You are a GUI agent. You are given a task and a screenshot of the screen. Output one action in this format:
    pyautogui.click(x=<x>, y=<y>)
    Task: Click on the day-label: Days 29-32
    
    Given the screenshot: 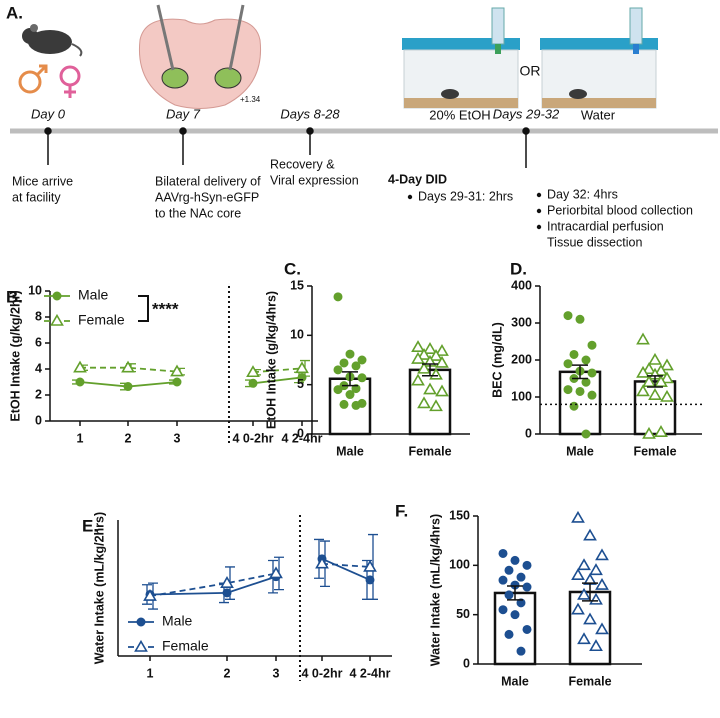 What is the action you would take?
    pyautogui.click(x=526, y=113)
    